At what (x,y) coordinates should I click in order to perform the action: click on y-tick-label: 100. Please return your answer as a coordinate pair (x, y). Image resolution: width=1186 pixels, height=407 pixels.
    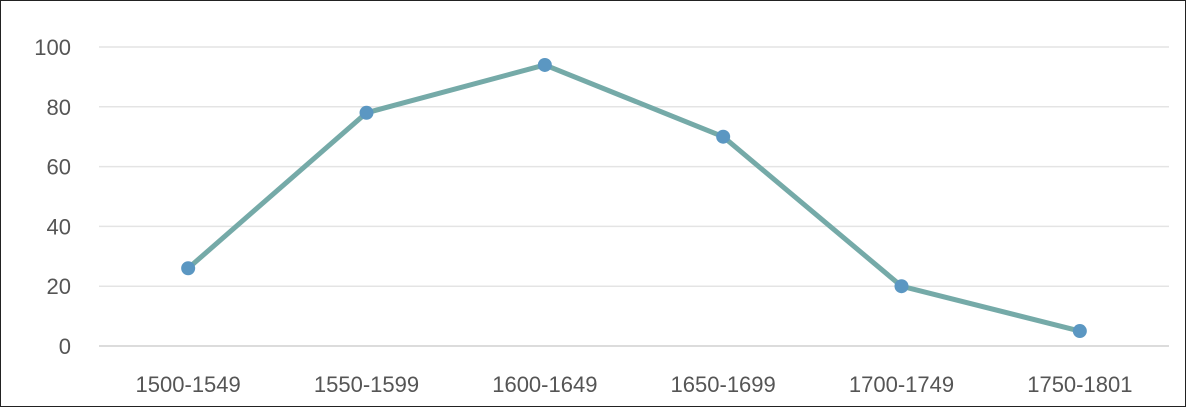
    Looking at the image, I should click on (52, 47).